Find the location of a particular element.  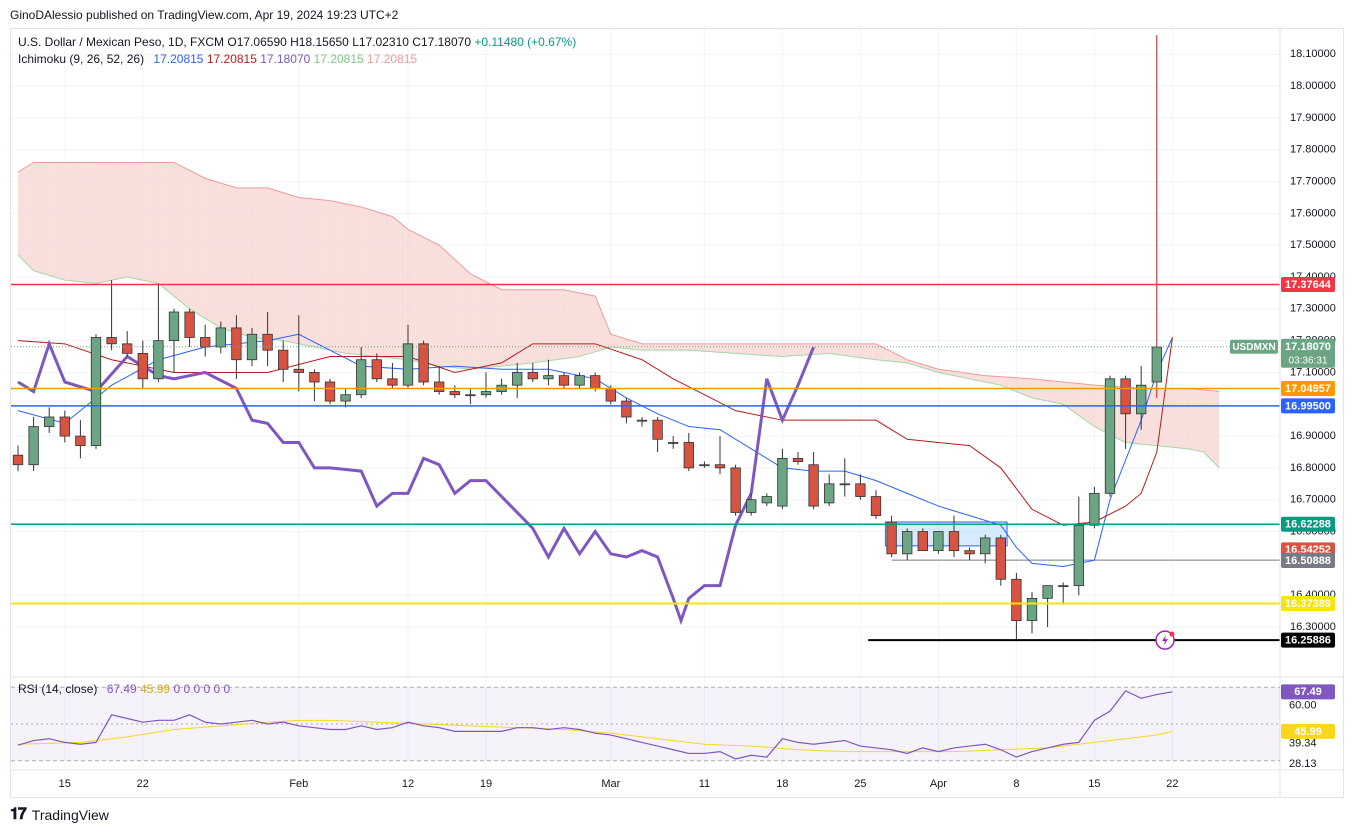

price-axis-label: 17.80000 is located at coordinates (1313, 150).